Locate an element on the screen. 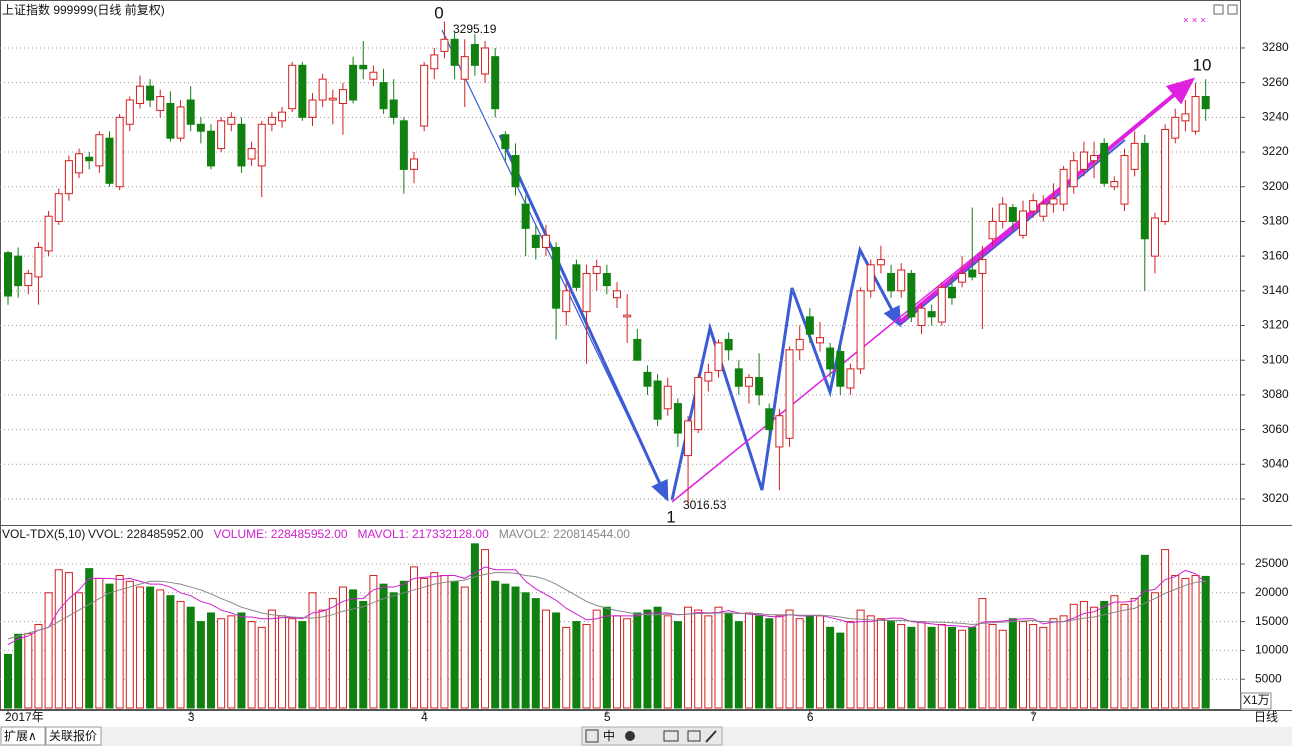  y-tick-label: 5000 is located at coordinates (1268, 678).